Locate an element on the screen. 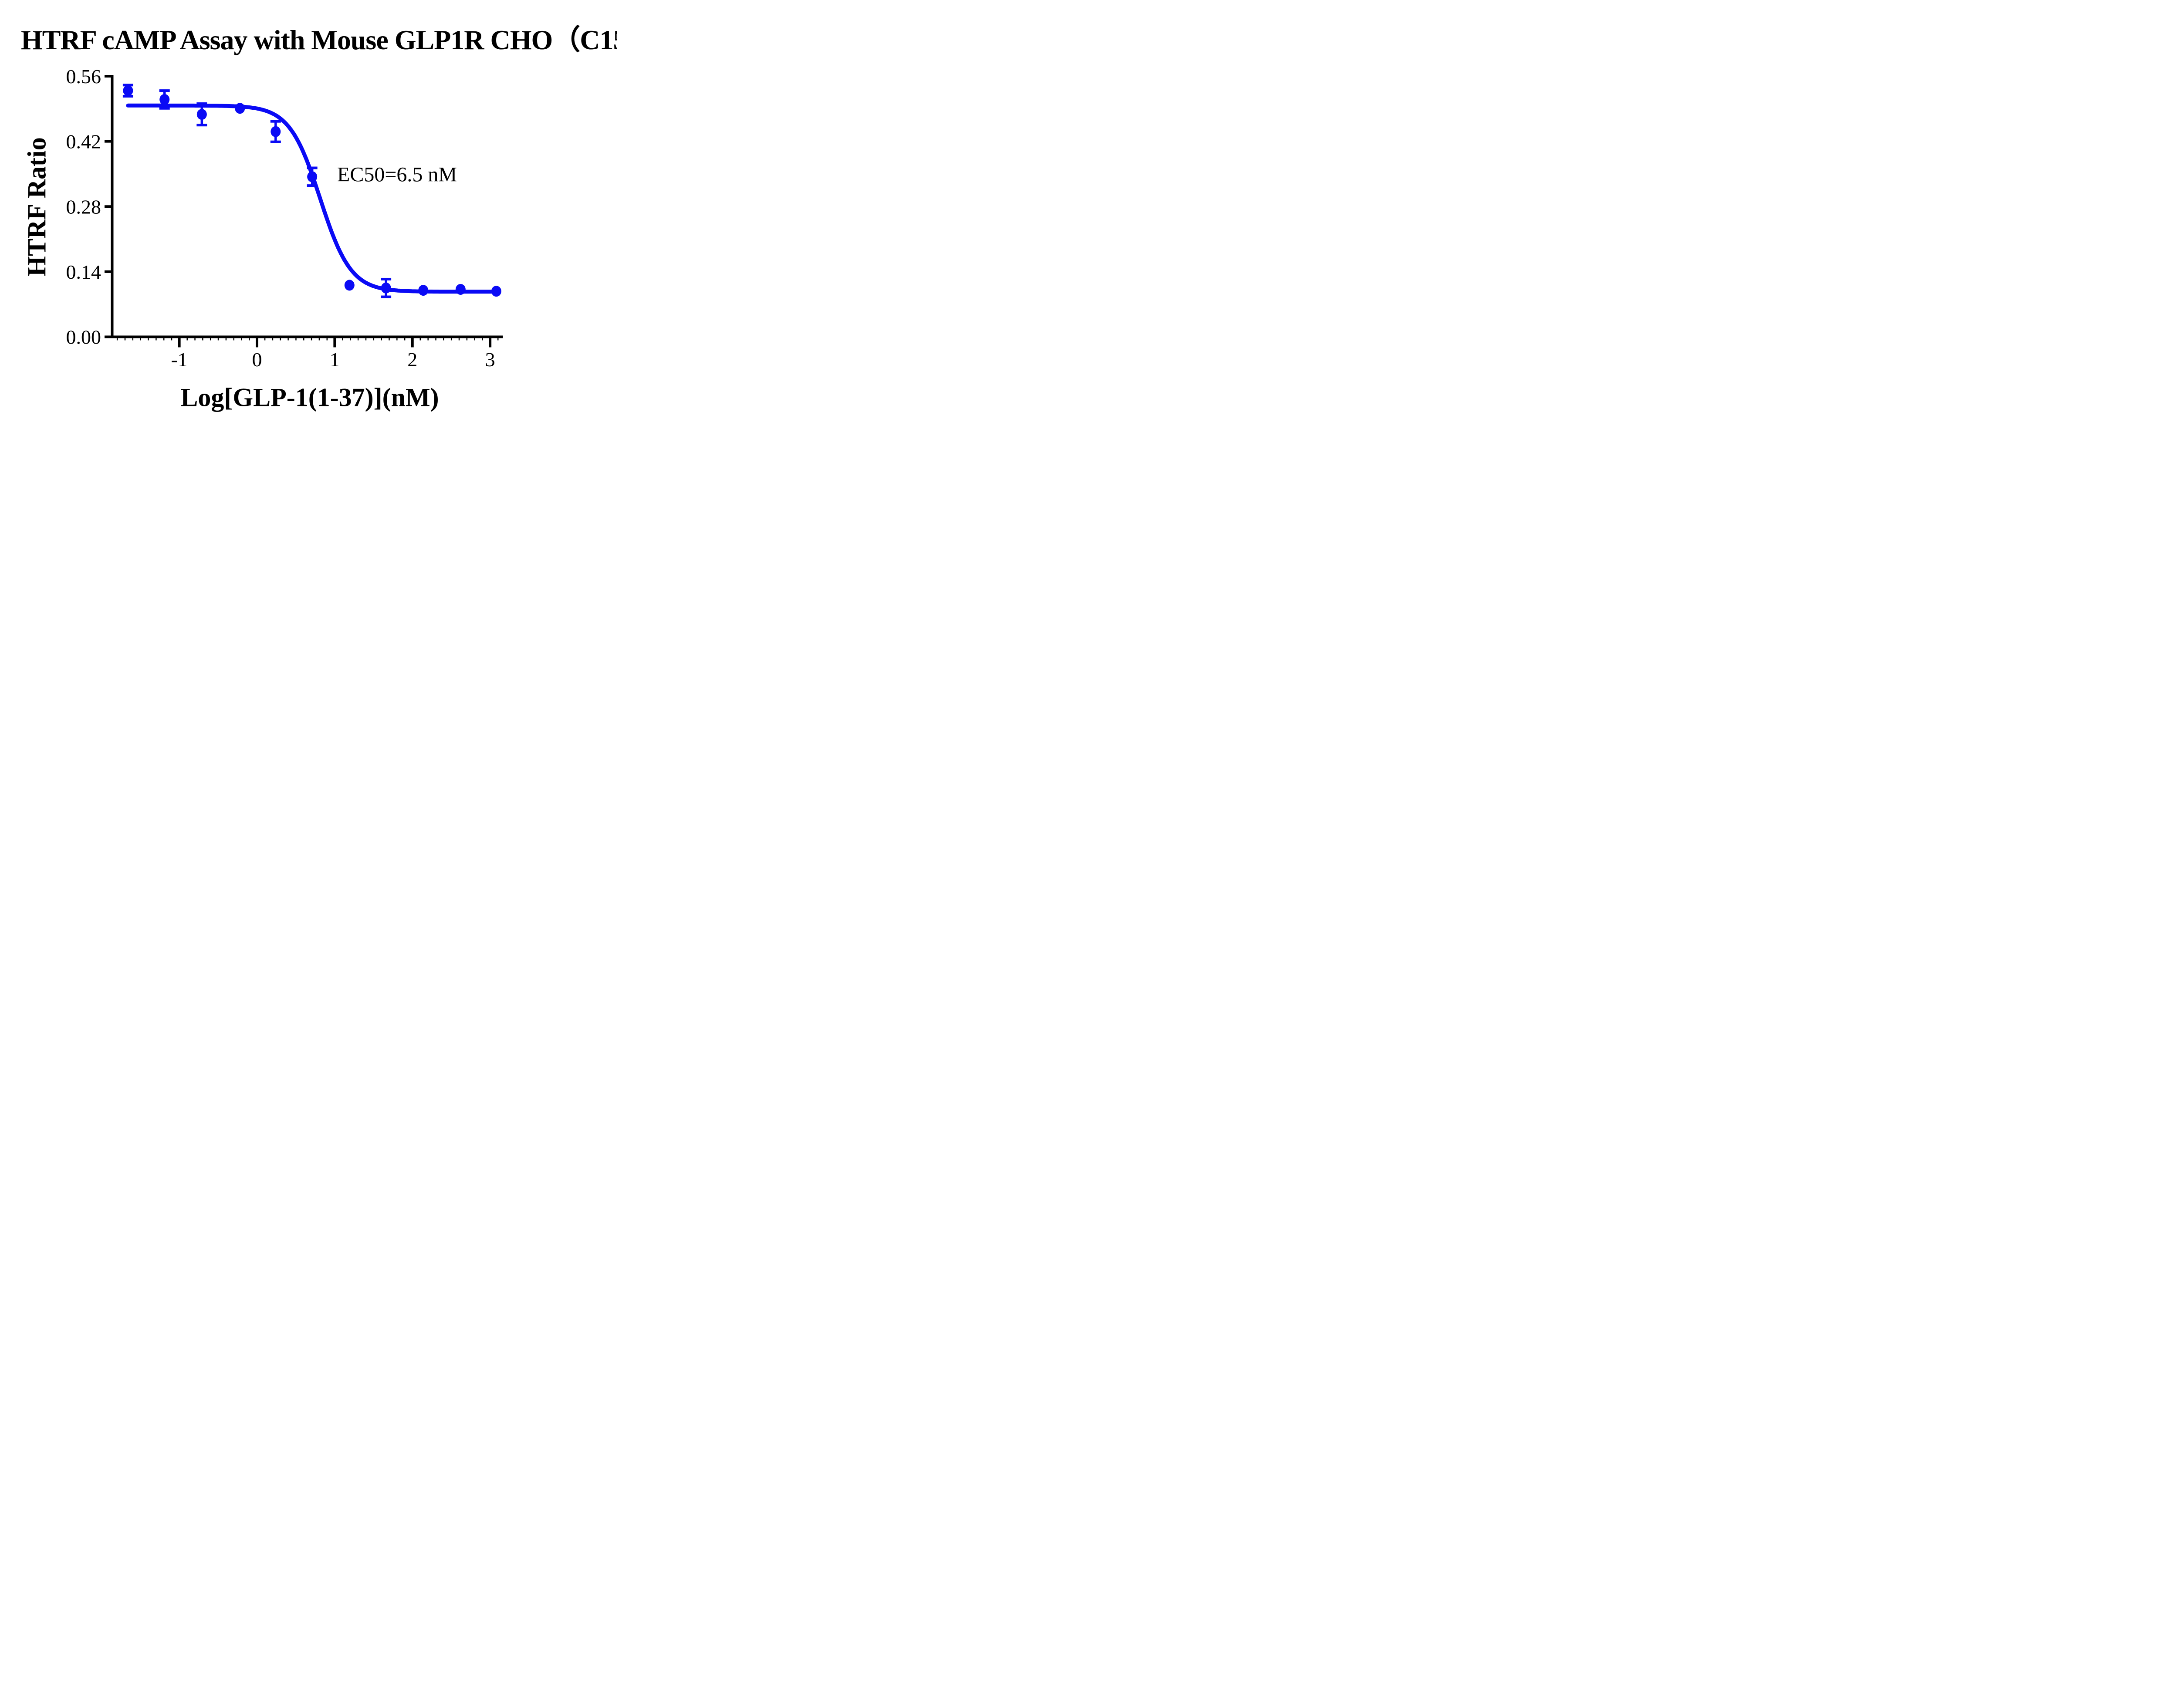  x-axis-line is located at coordinates (306, 336).